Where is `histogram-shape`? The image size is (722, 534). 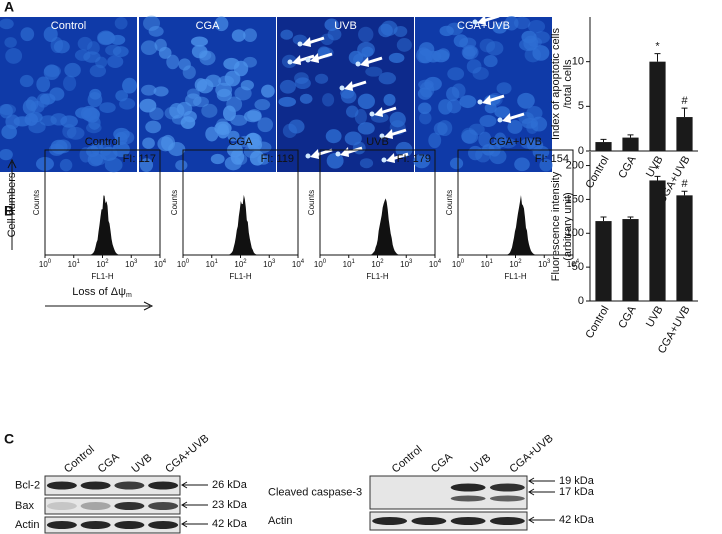 histogram-shape is located at coordinates (520, 225).